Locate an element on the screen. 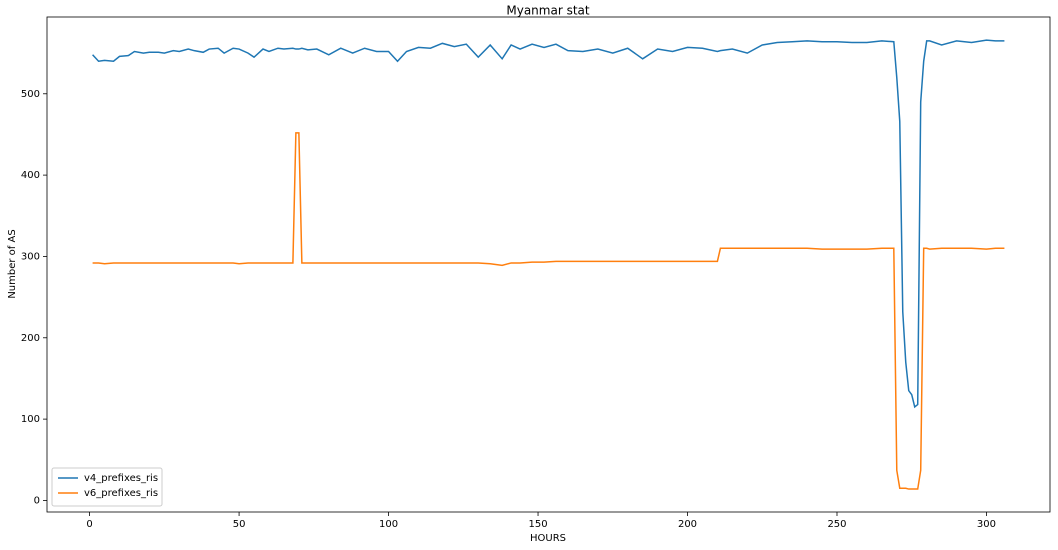 The image size is (1058, 550). x-tick-label: 150 is located at coordinates (537, 524).